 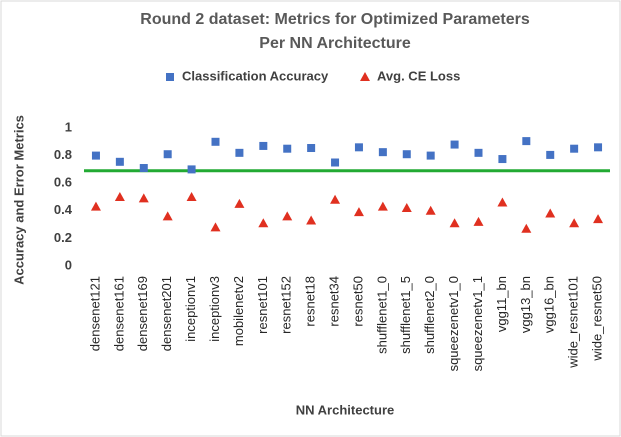 What do you see at coordinates (68, 126) in the screenshot?
I see `y-tick-label: 1` at bounding box center [68, 126].